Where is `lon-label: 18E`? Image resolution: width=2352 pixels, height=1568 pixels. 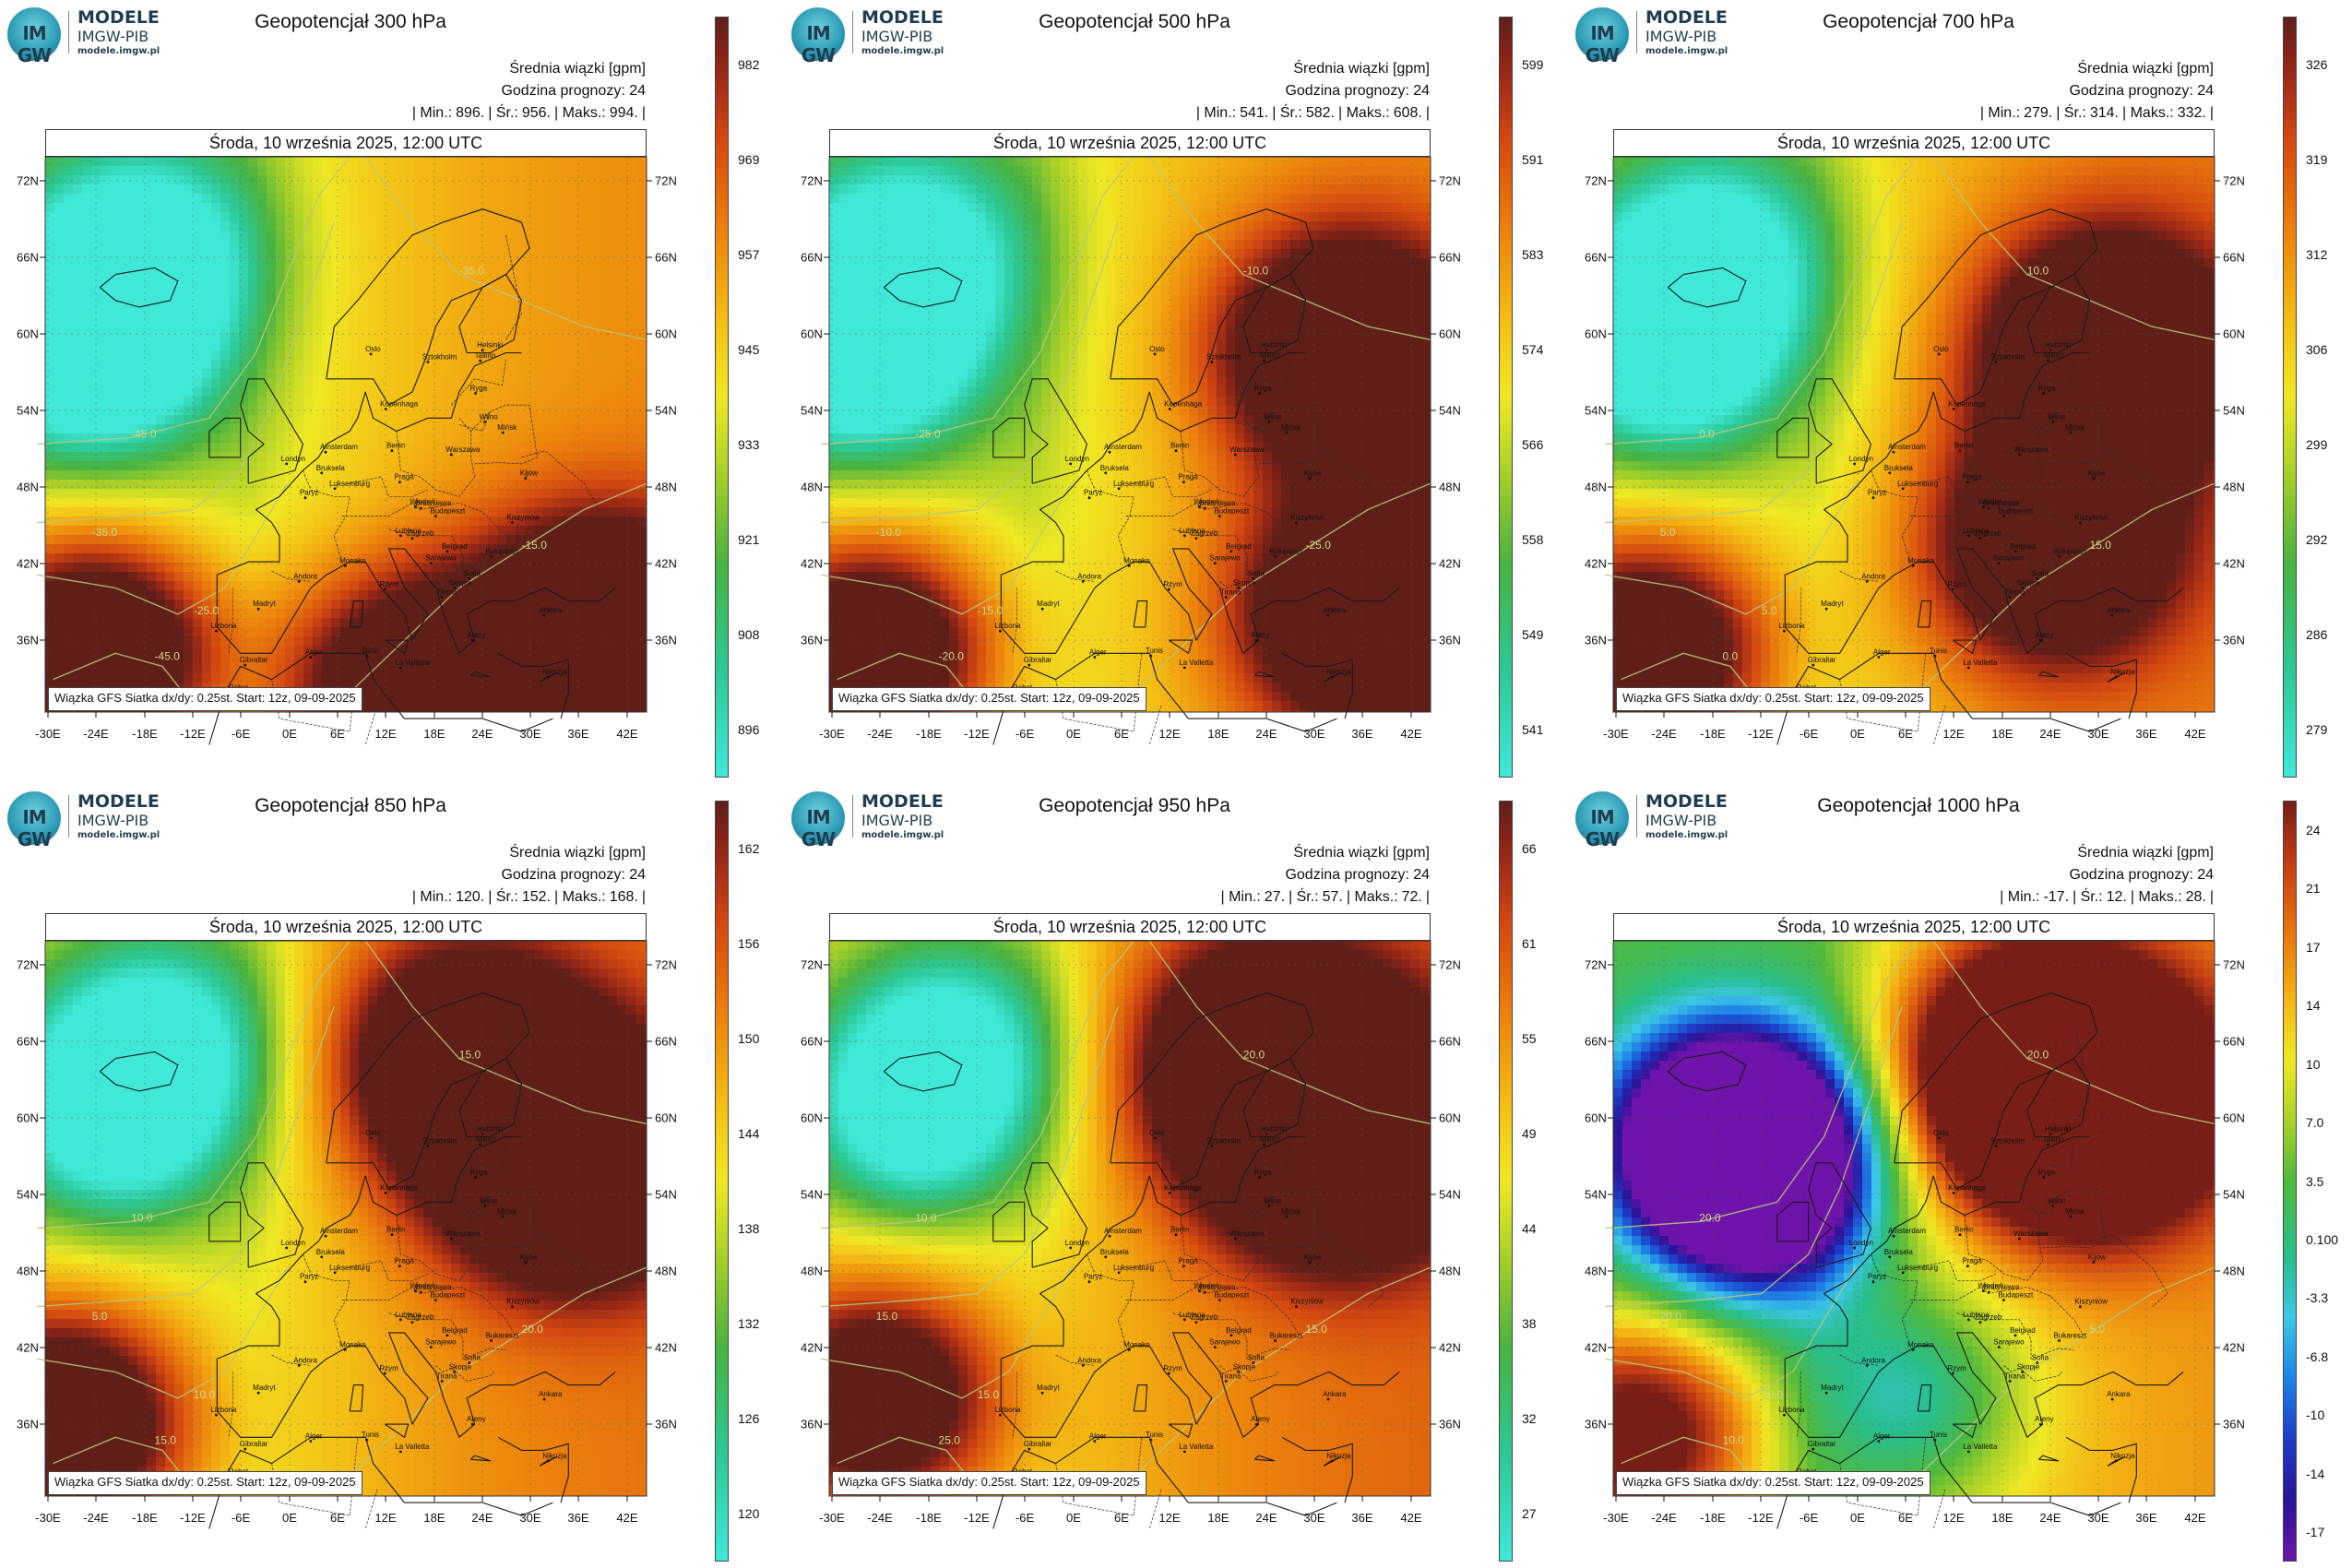 lon-label: 18E is located at coordinates (2002, 1518).